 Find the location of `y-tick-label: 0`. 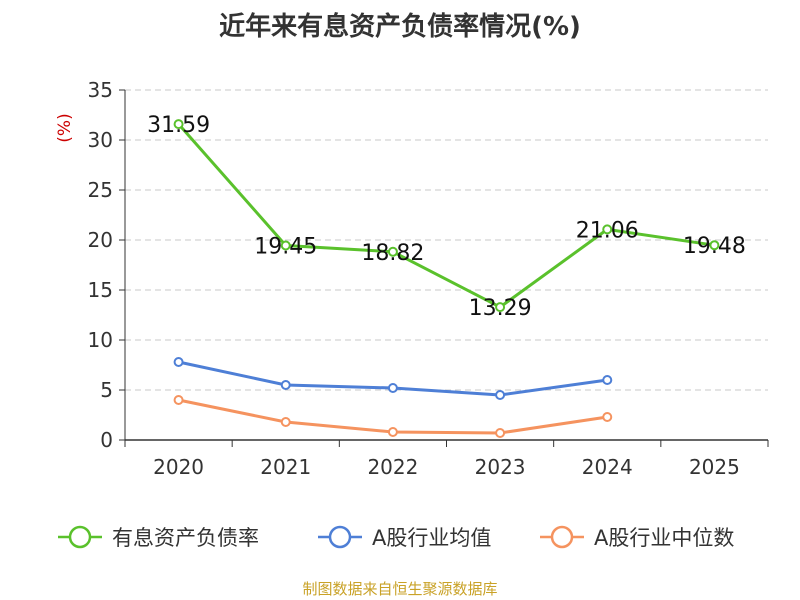

y-tick-label: 0 is located at coordinates (106, 440).